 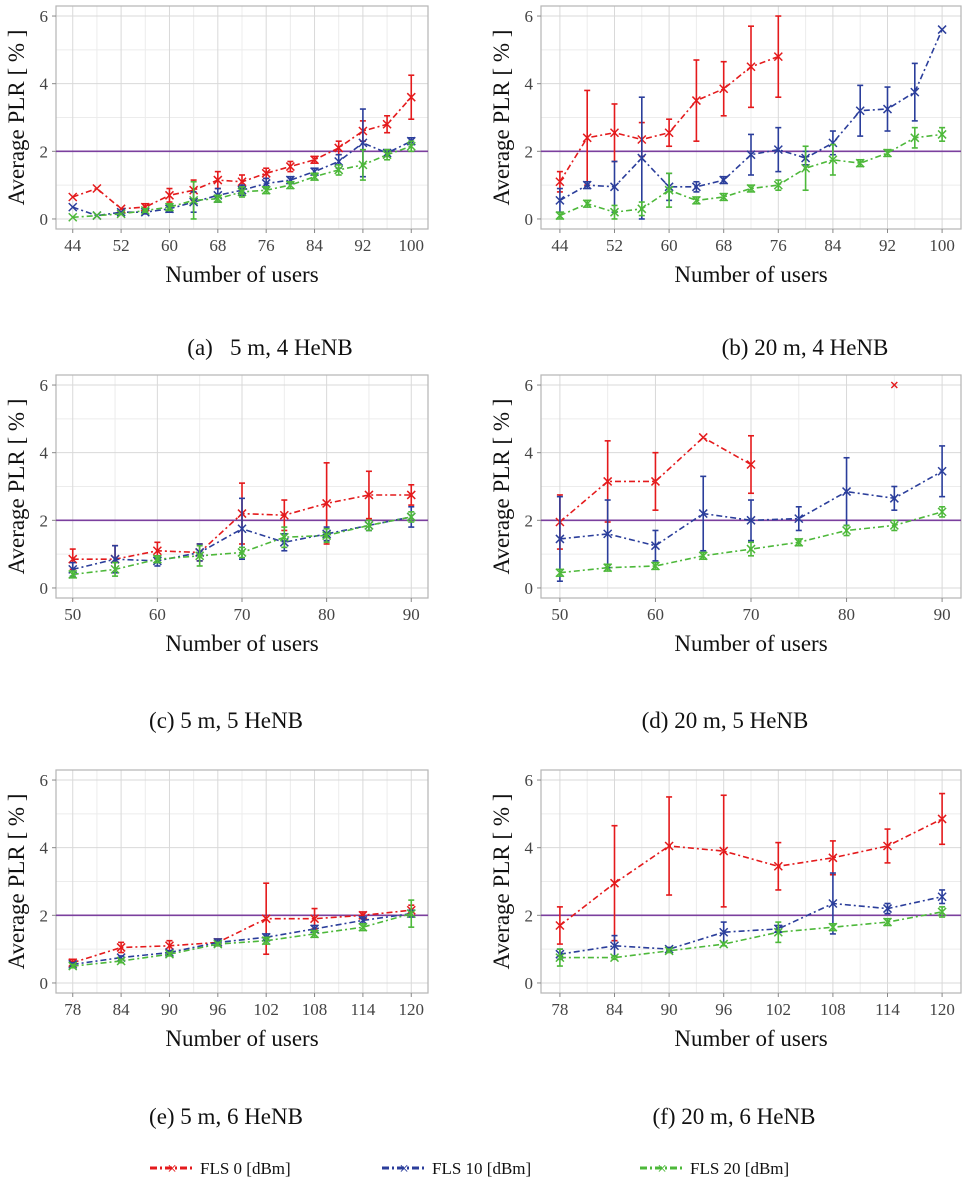 What do you see at coordinates (559, 1009) in the screenshot?
I see `x-tick-label: 78` at bounding box center [559, 1009].